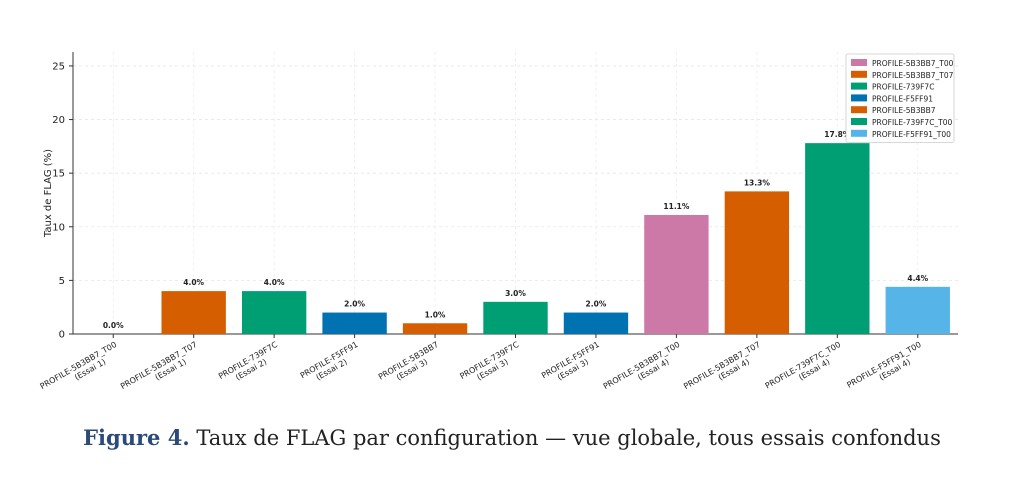 The height and width of the screenshot is (481, 1024). What do you see at coordinates (136, 437) in the screenshot?
I see `figure-label: Figure 4.` at bounding box center [136, 437].